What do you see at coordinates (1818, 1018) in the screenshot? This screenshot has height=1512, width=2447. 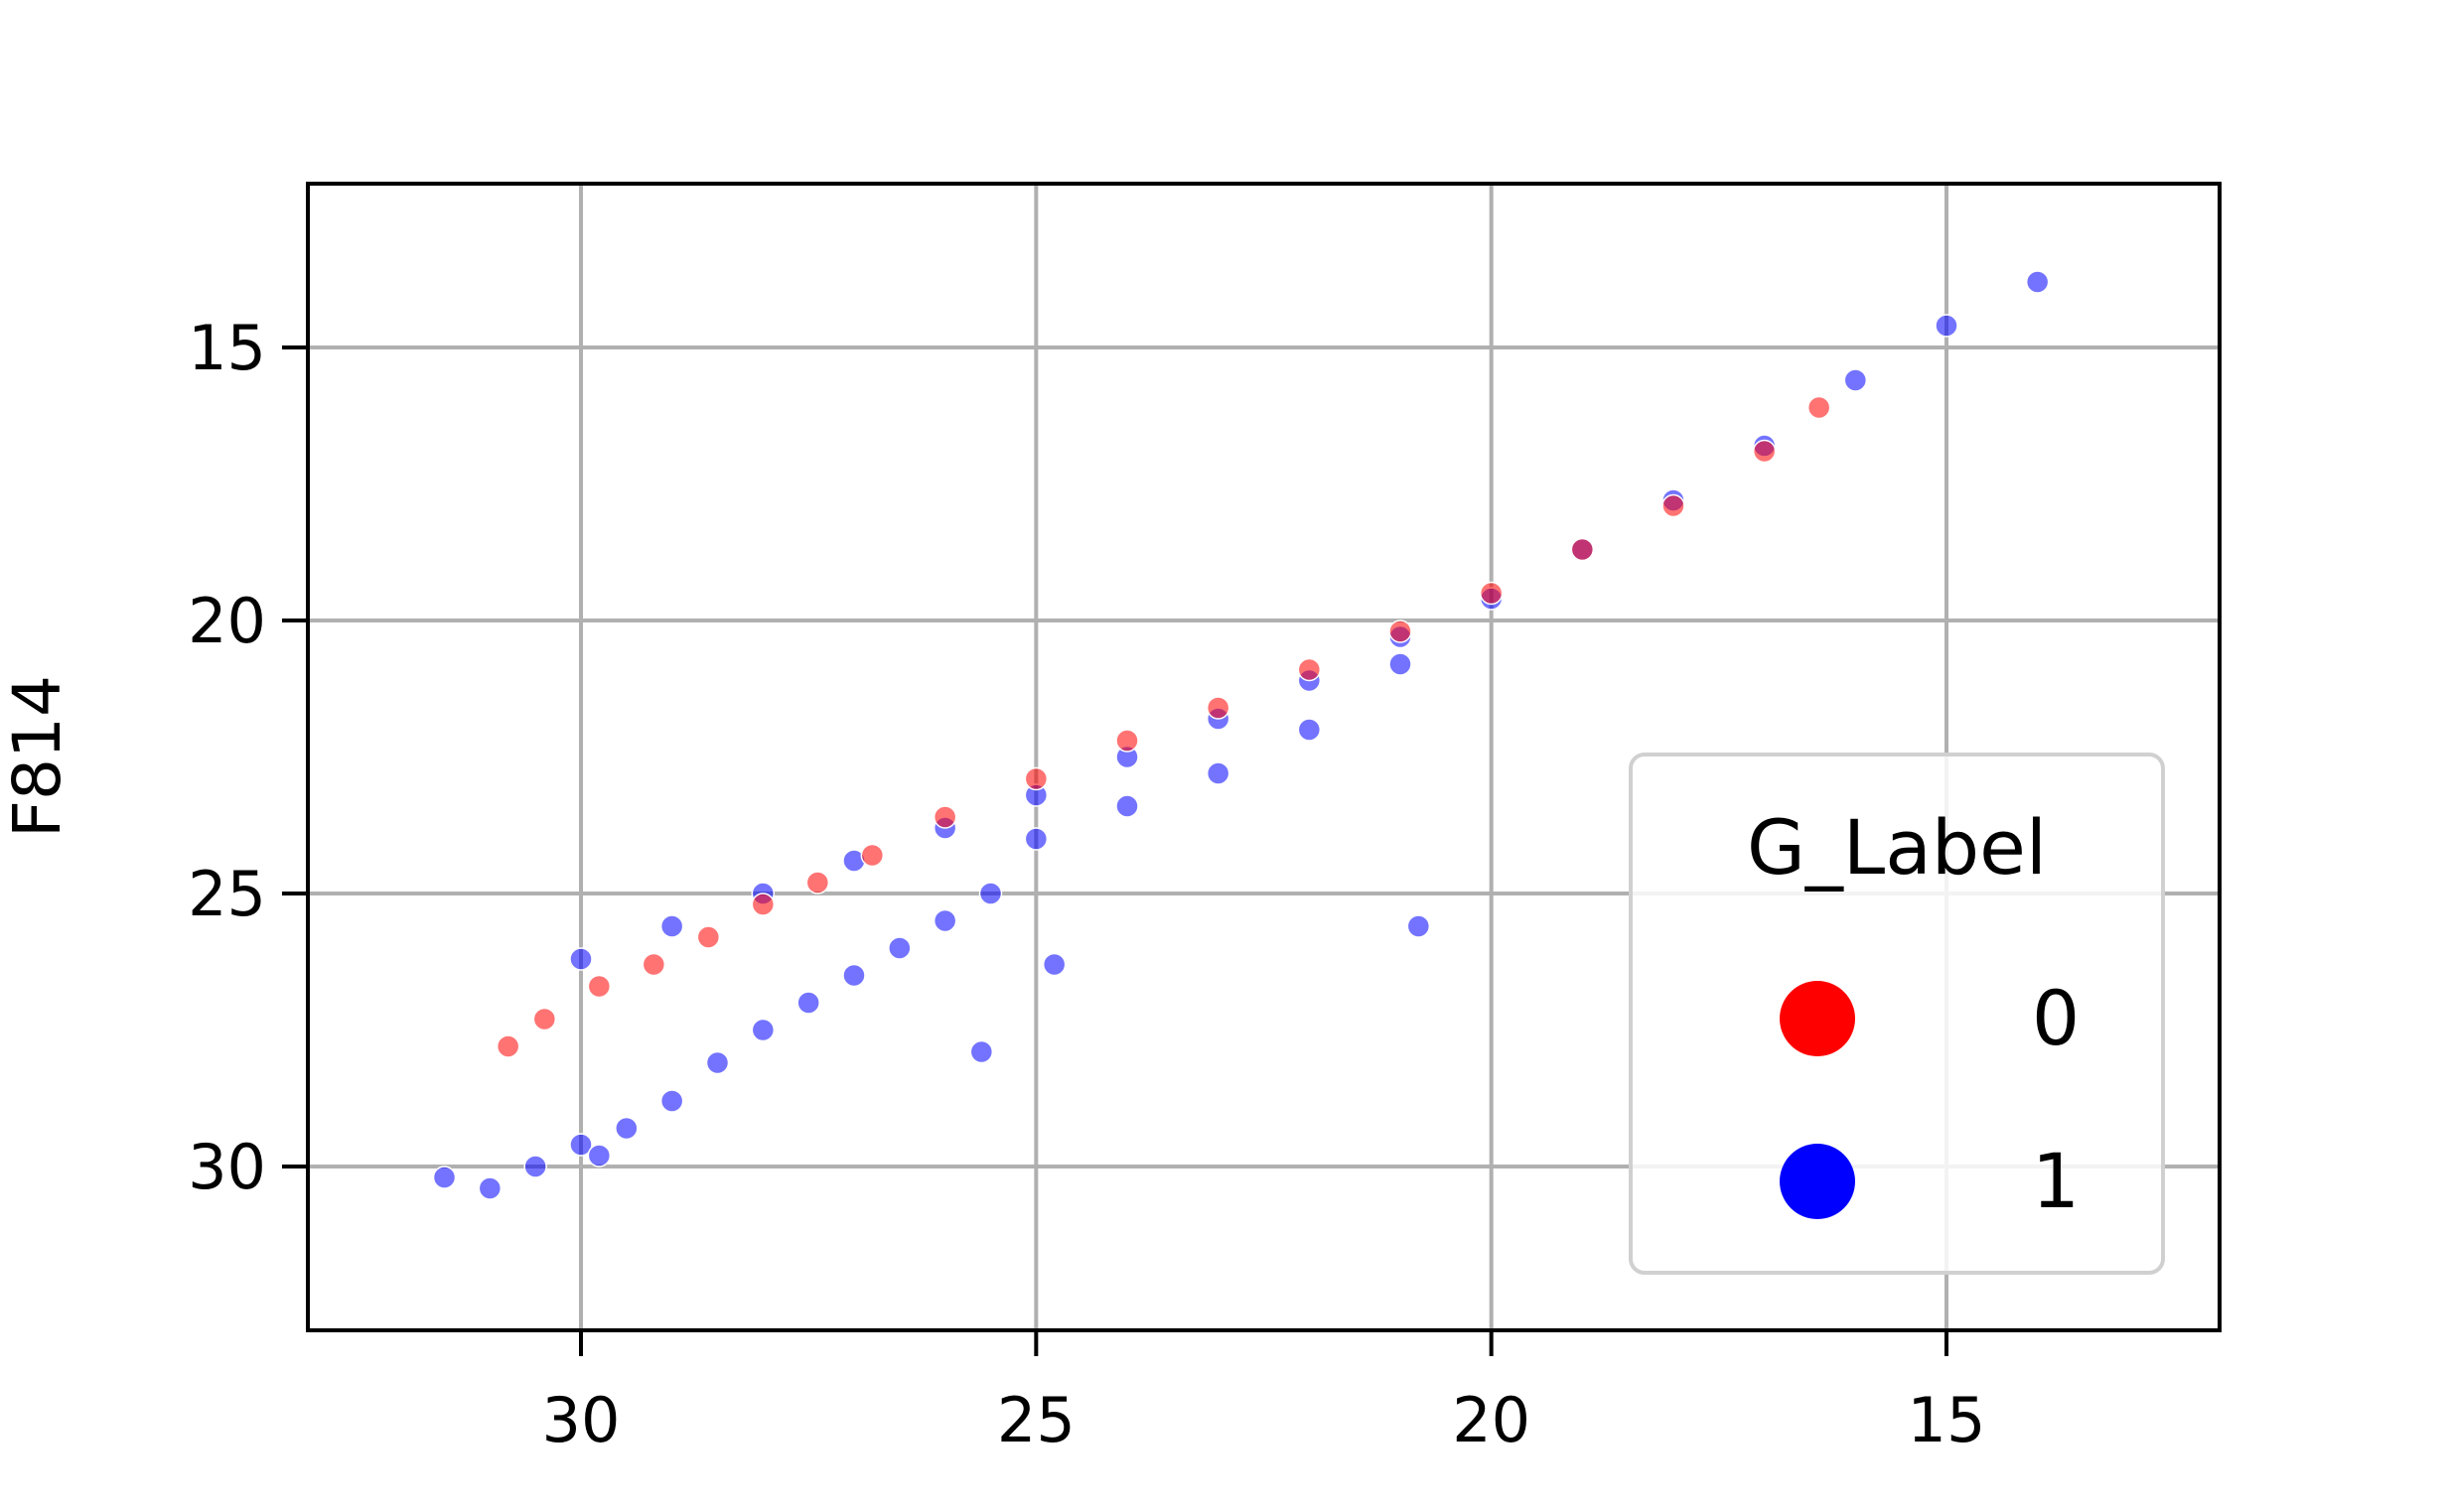 I see `legend-marker-red` at bounding box center [1818, 1018].